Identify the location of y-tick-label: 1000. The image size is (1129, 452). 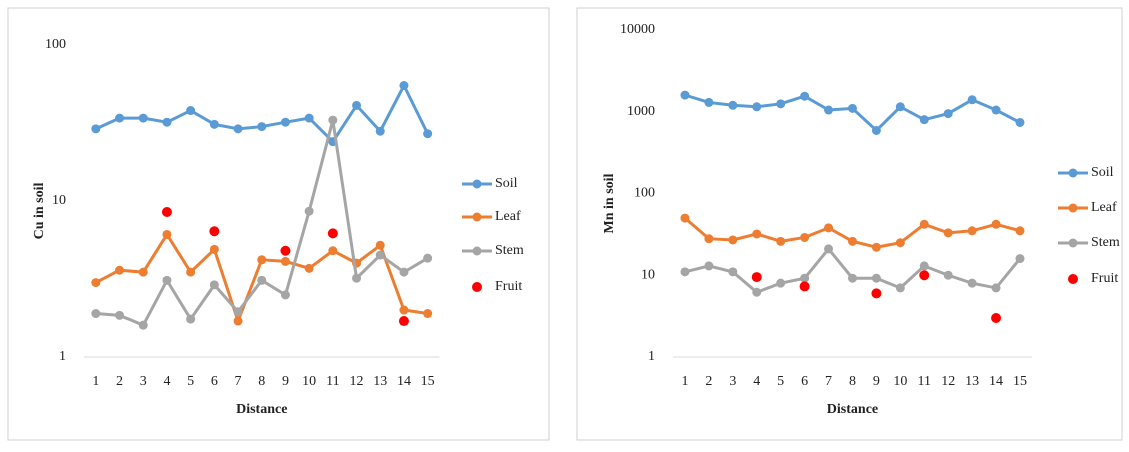
(641, 111).